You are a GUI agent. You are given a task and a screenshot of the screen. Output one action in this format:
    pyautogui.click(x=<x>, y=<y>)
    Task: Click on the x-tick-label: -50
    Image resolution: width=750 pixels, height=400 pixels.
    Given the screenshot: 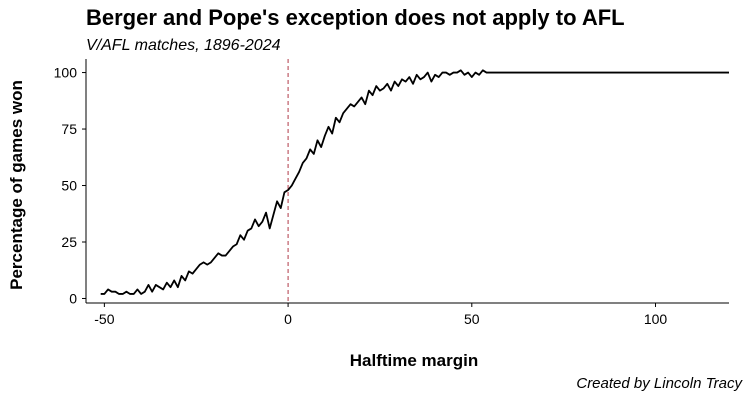 What is the action you would take?
    pyautogui.click(x=104, y=319)
    